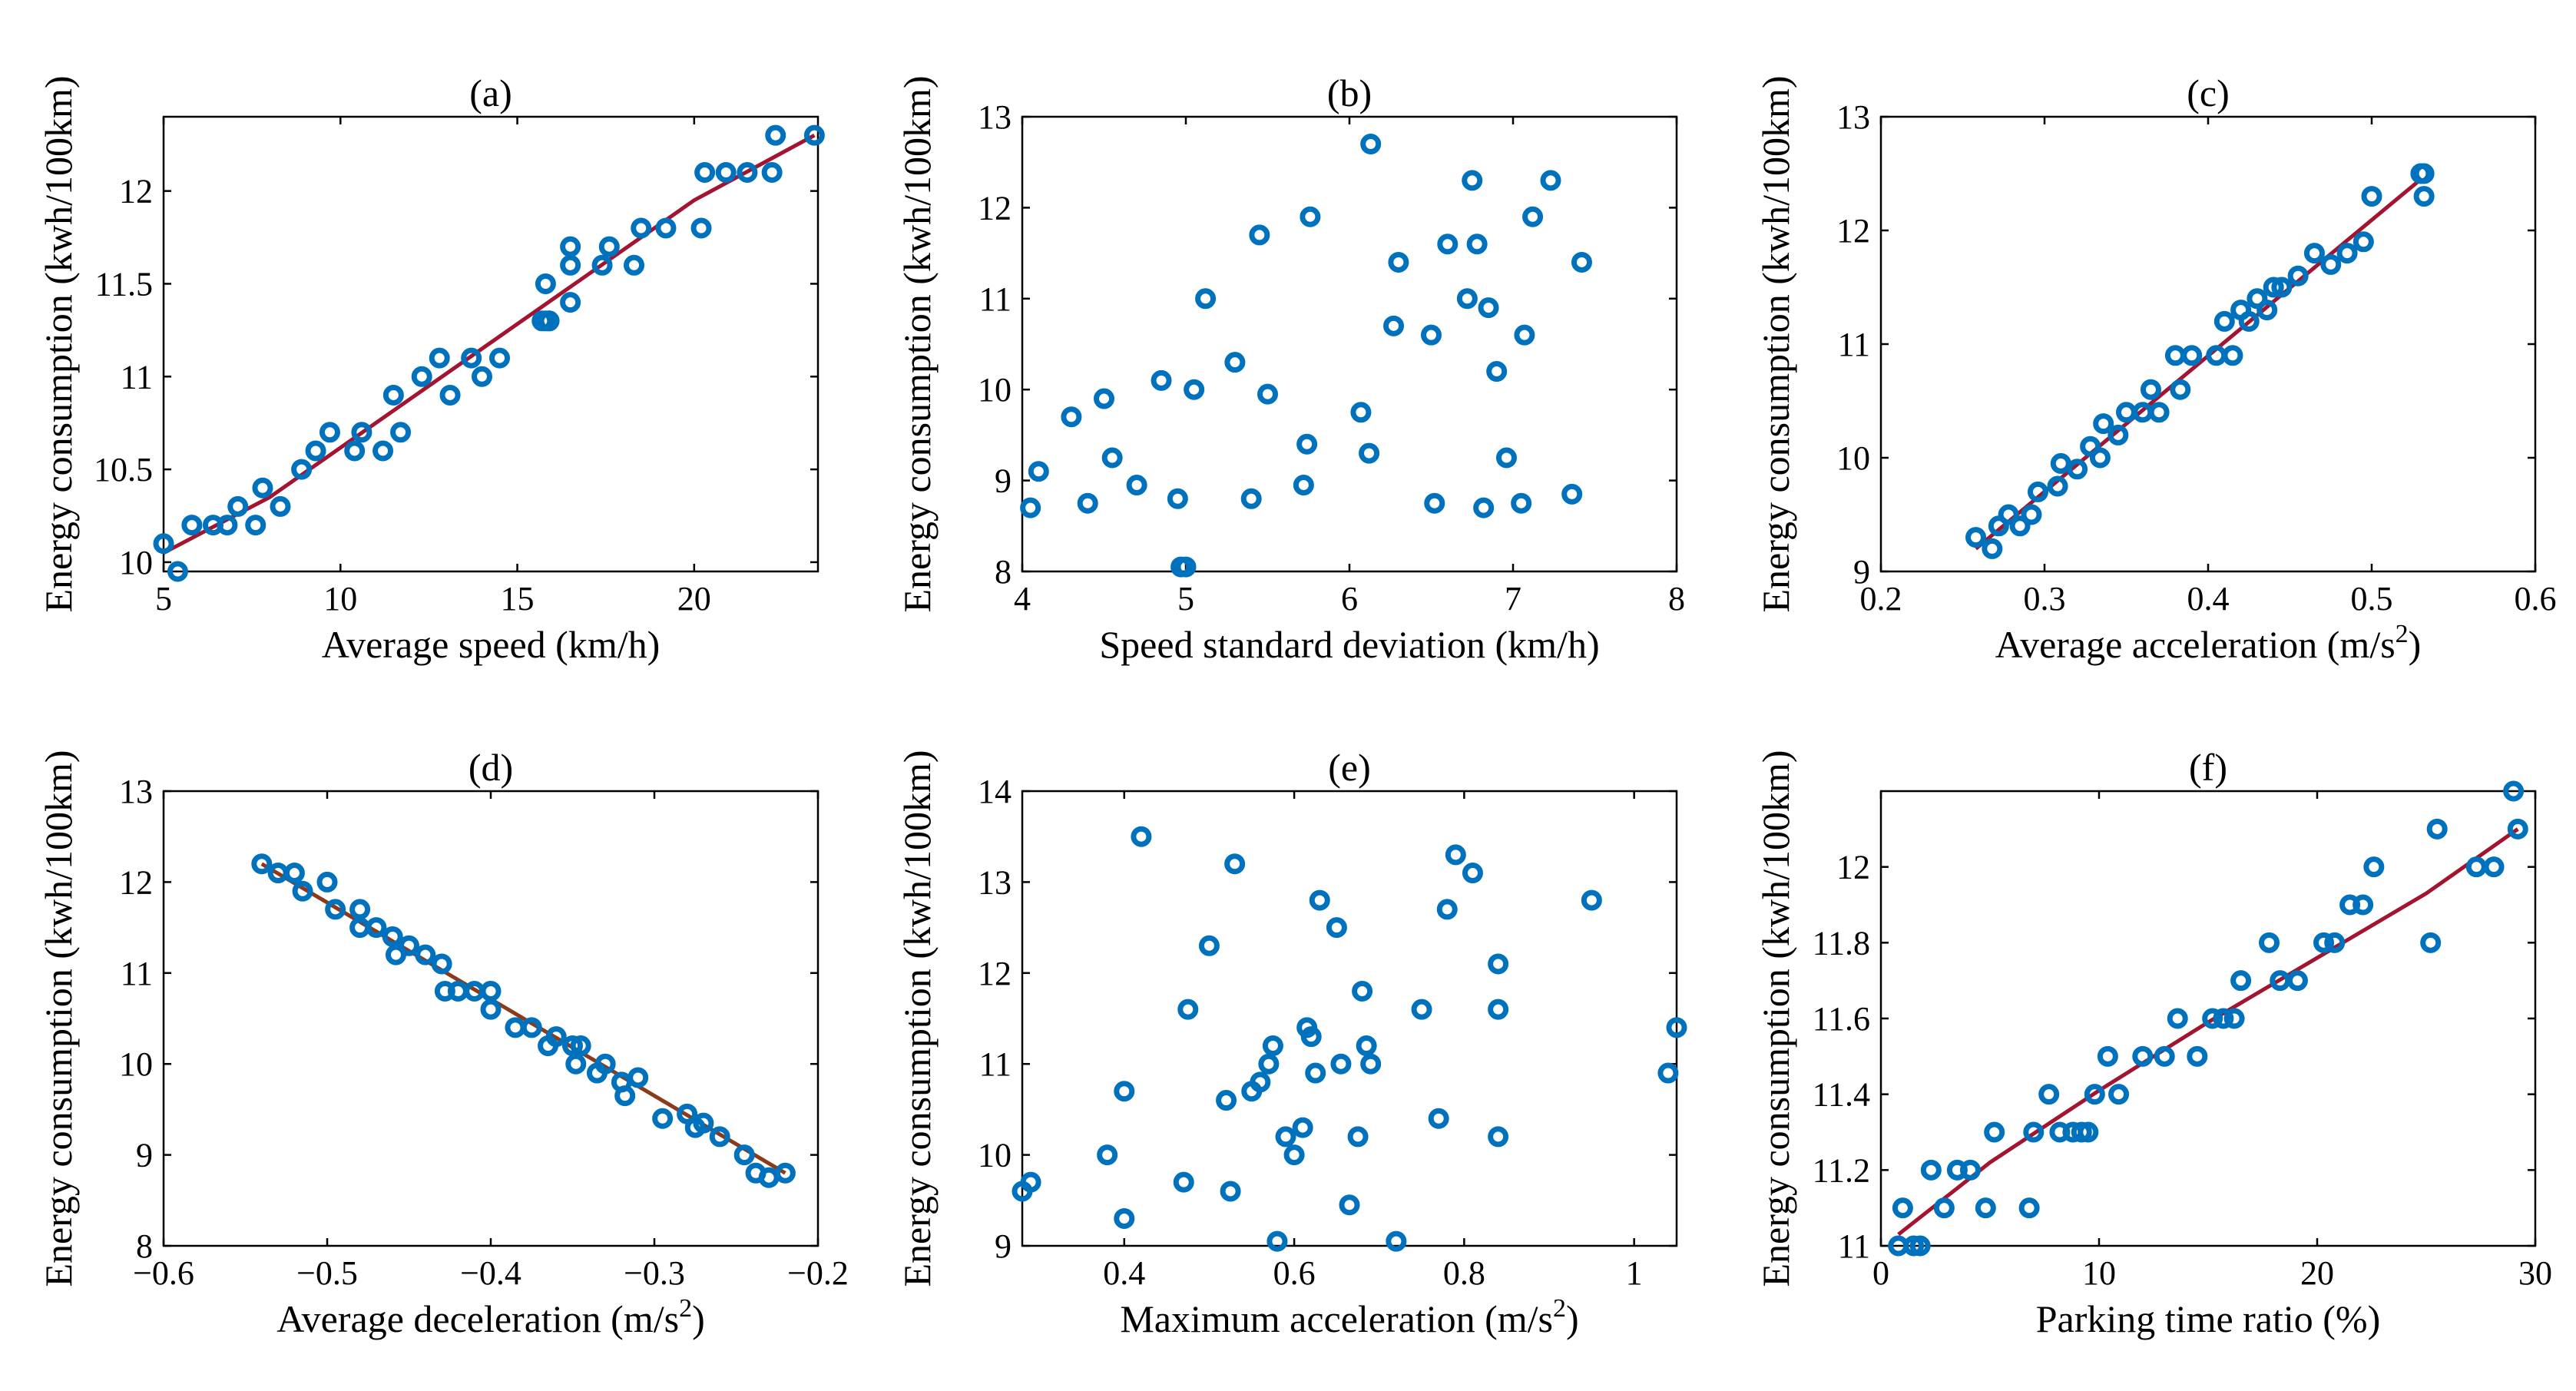 The height and width of the screenshot is (1391, 2576). What do you see at coordinates (1841, 943) in the screenshot?
I see `y-tick-label: 11.8` at bounding box center [1841, 943].